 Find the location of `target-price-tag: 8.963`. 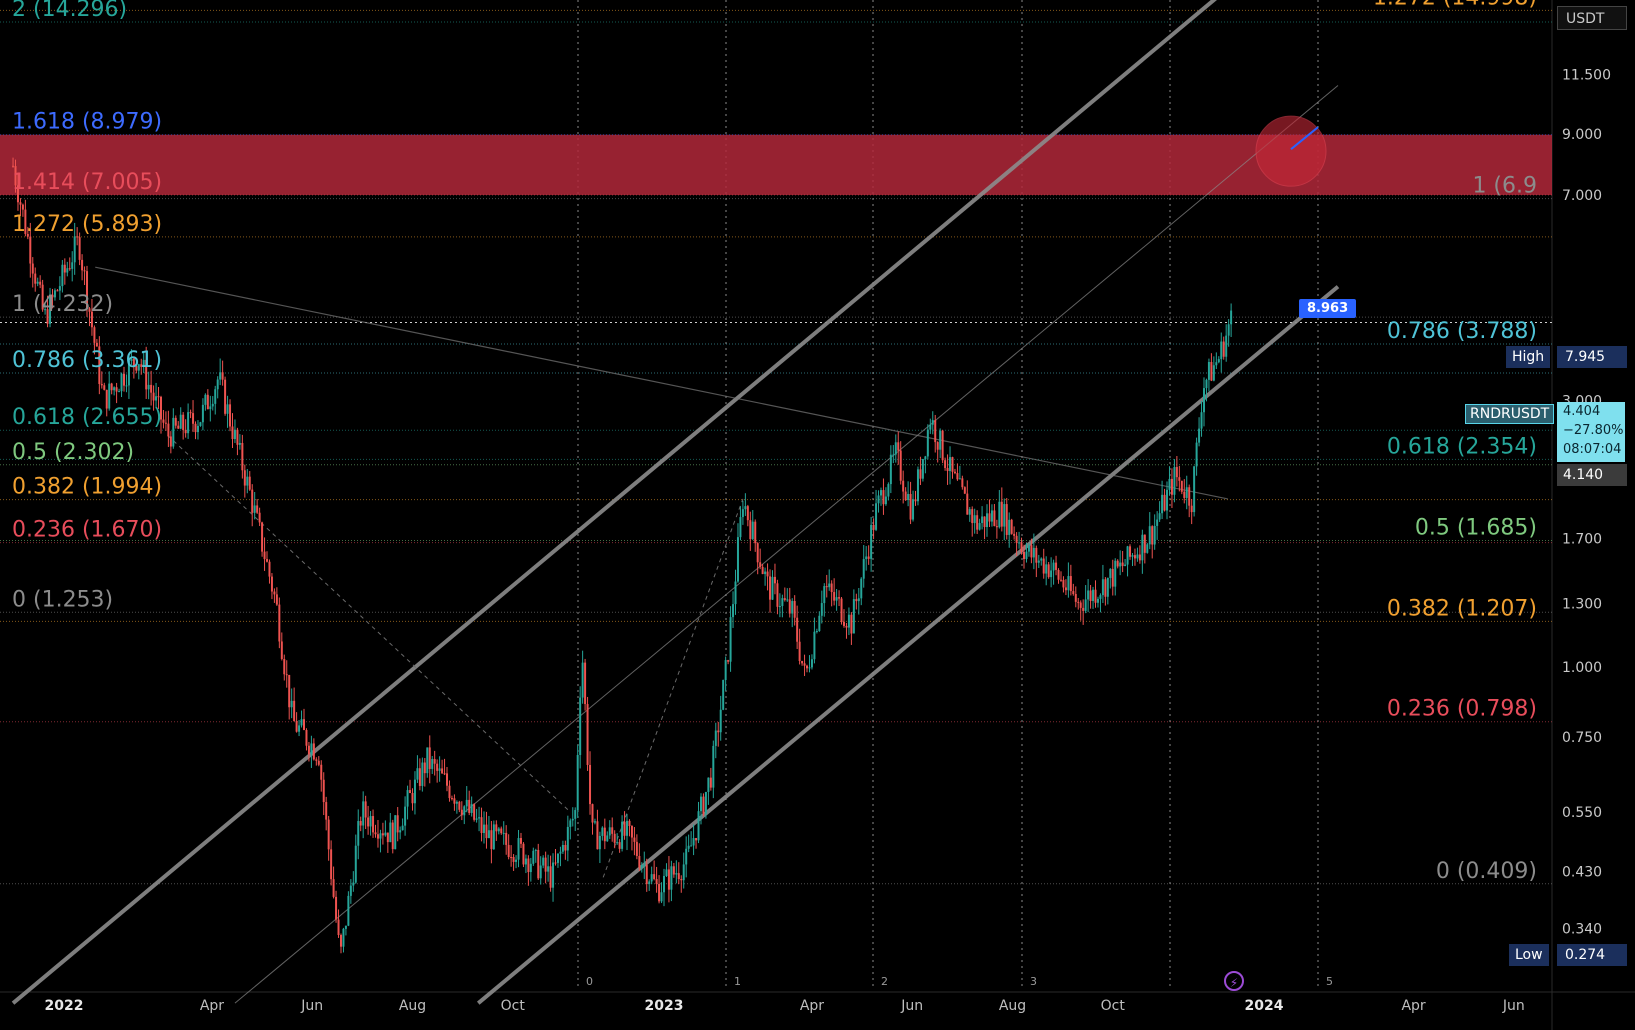

target-price-tag: 8.963 is located at coordinates (1328, 308).